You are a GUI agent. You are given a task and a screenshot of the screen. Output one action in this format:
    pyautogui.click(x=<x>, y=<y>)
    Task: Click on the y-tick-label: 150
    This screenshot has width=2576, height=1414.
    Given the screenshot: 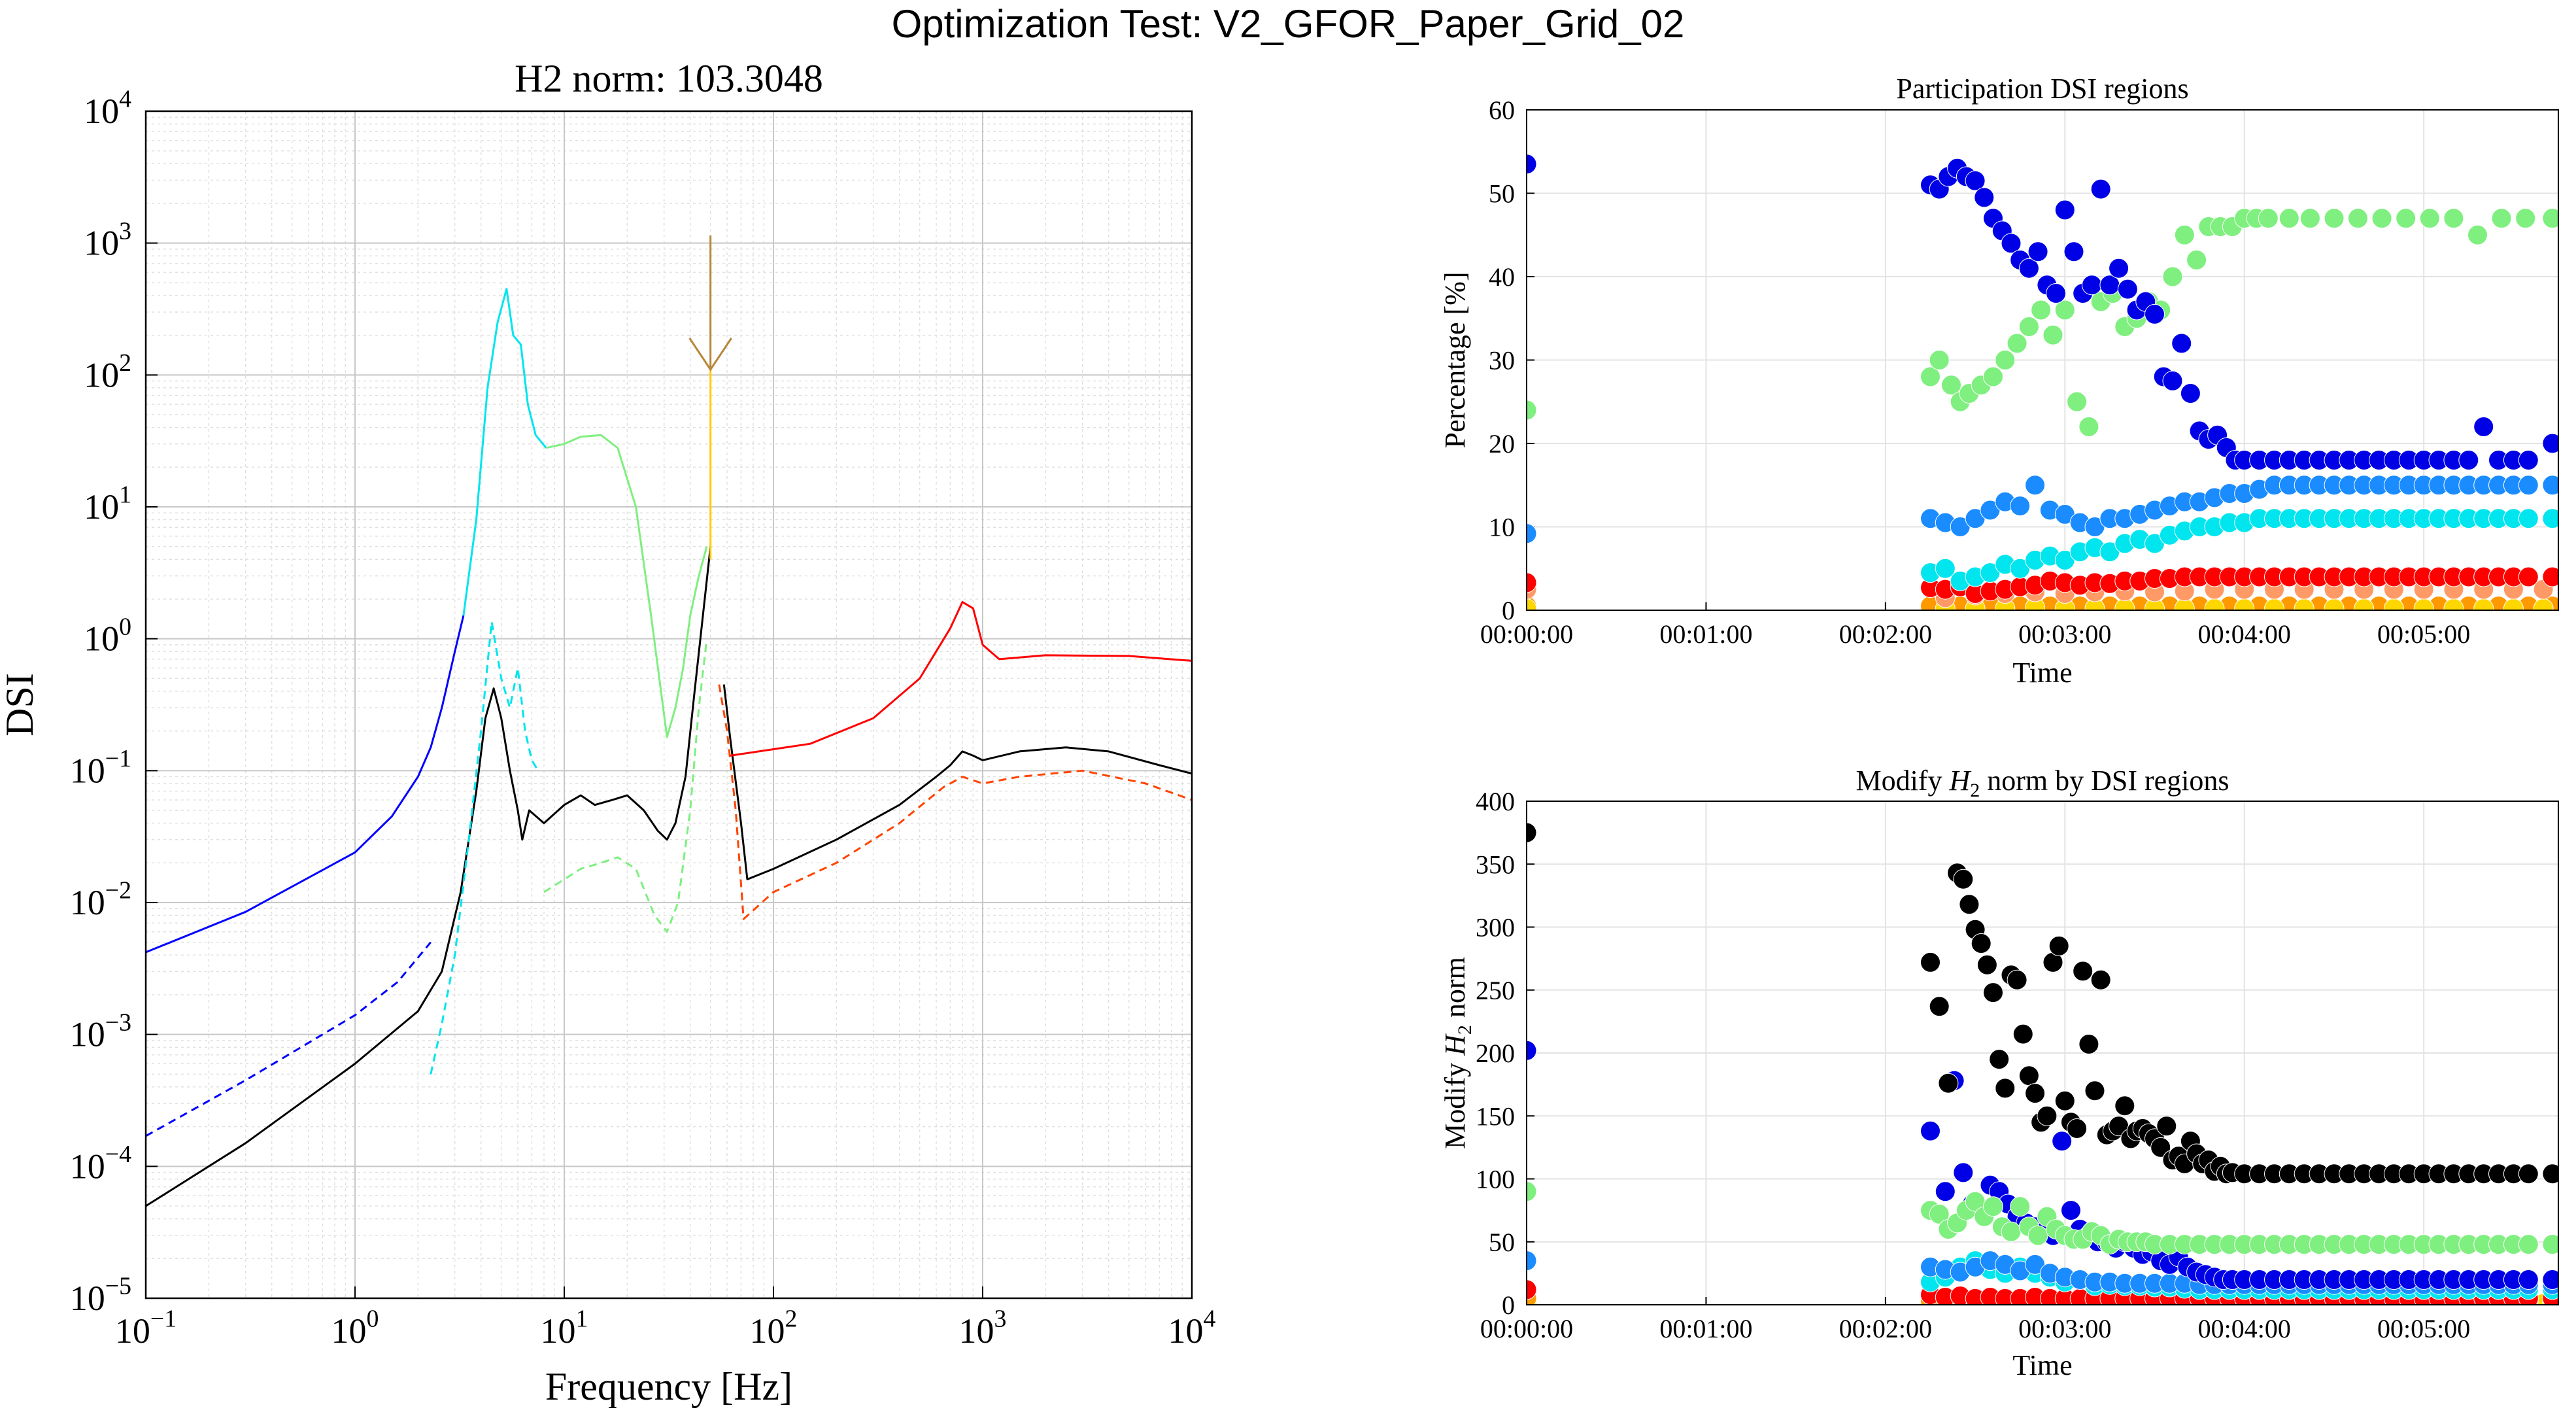 What is the action you would take?
    pyautogui.click(x=1495, y=1116)
    